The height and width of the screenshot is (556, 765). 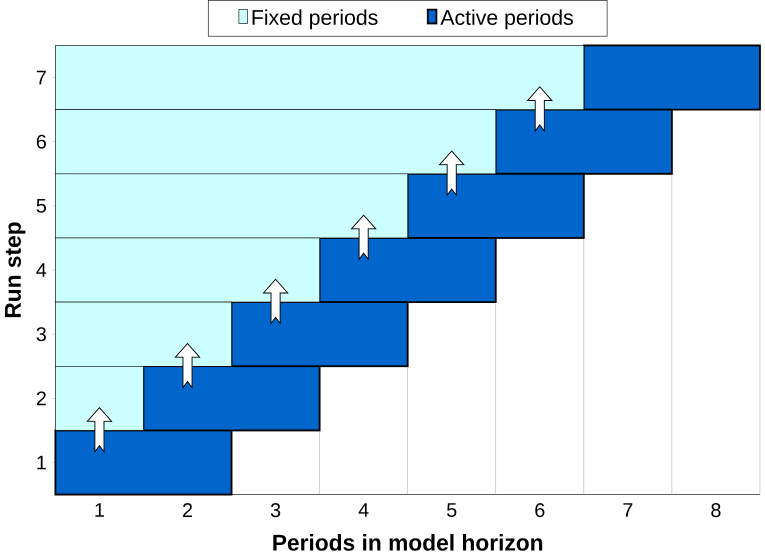 I want to click on y-tick-label: 5, so click(x=41, y=206).